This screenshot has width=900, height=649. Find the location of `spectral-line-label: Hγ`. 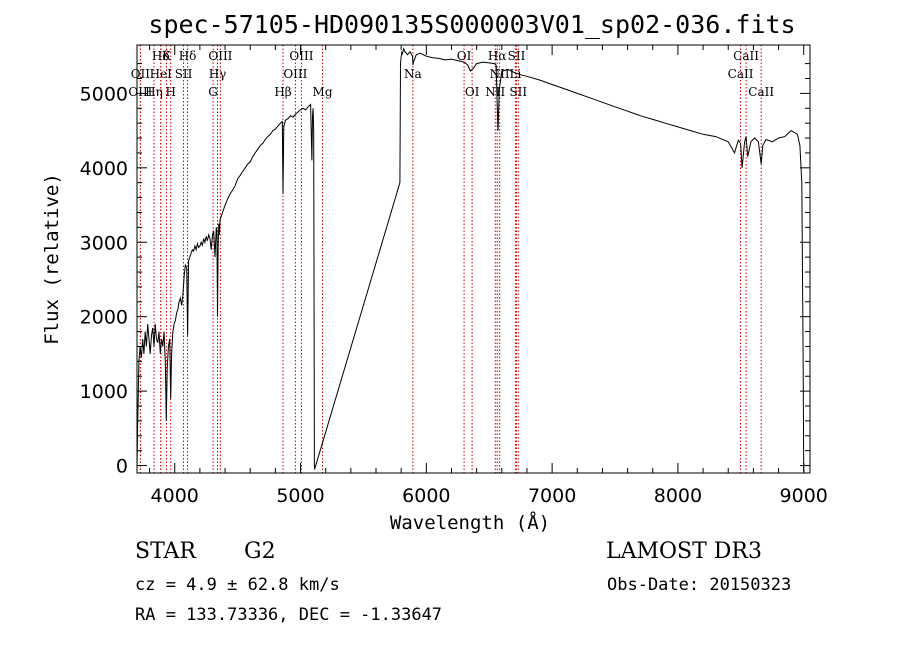

spectral-line-label: Hγ is located at coordinates (218, 74).